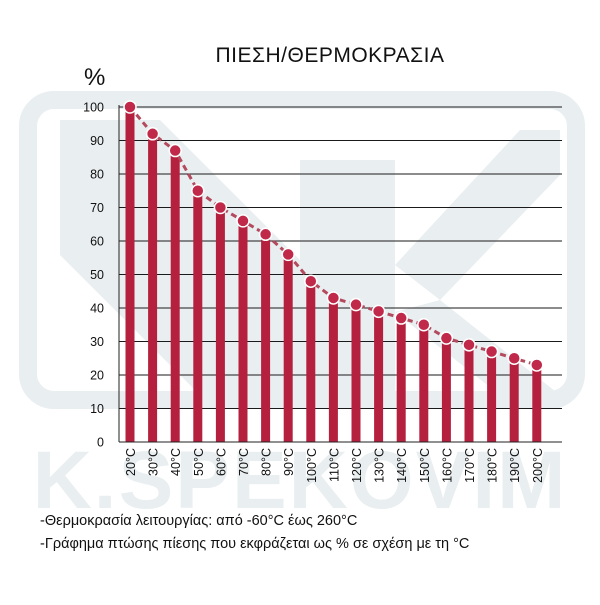  Describe the element at coordinates (347, 277) in the screenshot. I see `watermark-k-stem` at that location.